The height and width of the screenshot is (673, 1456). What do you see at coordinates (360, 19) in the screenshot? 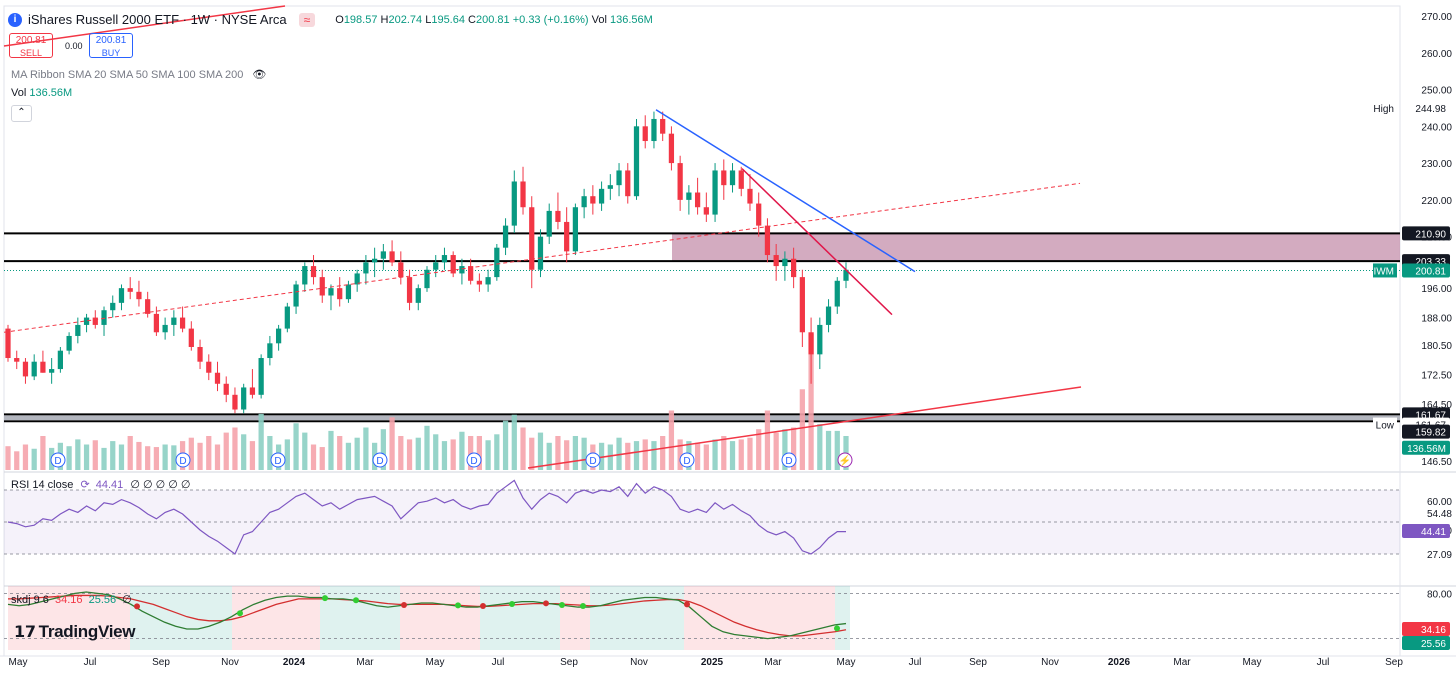
I see `open-value: 198.57` at bounding box center [360, 19].